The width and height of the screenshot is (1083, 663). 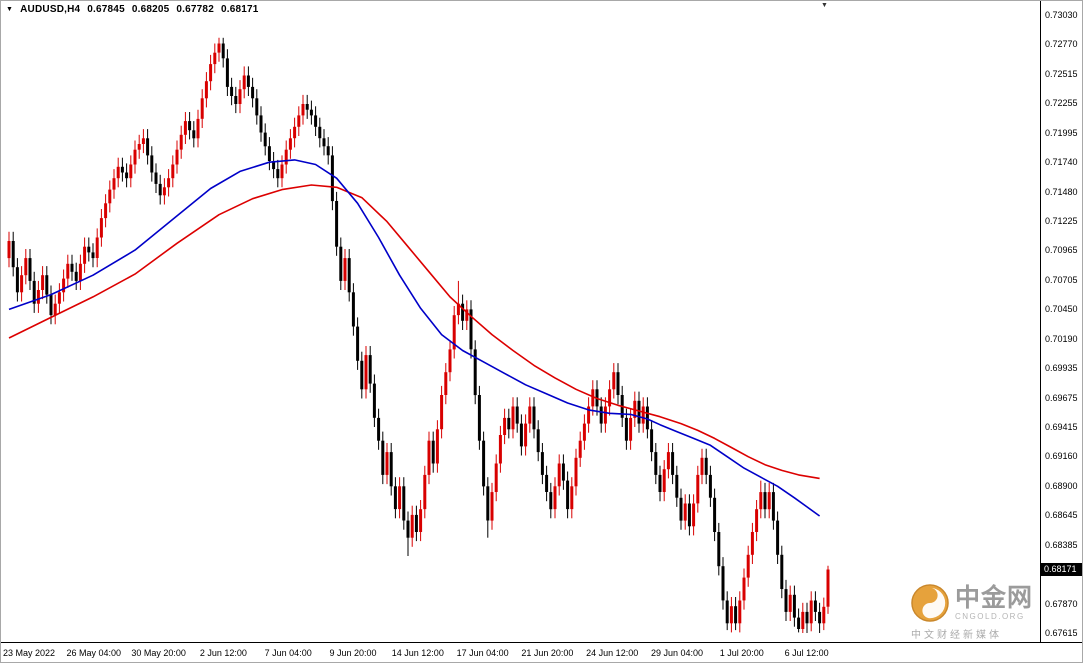 I want to click on chart-shift-icon: ▼, so click(x=824, y=5).